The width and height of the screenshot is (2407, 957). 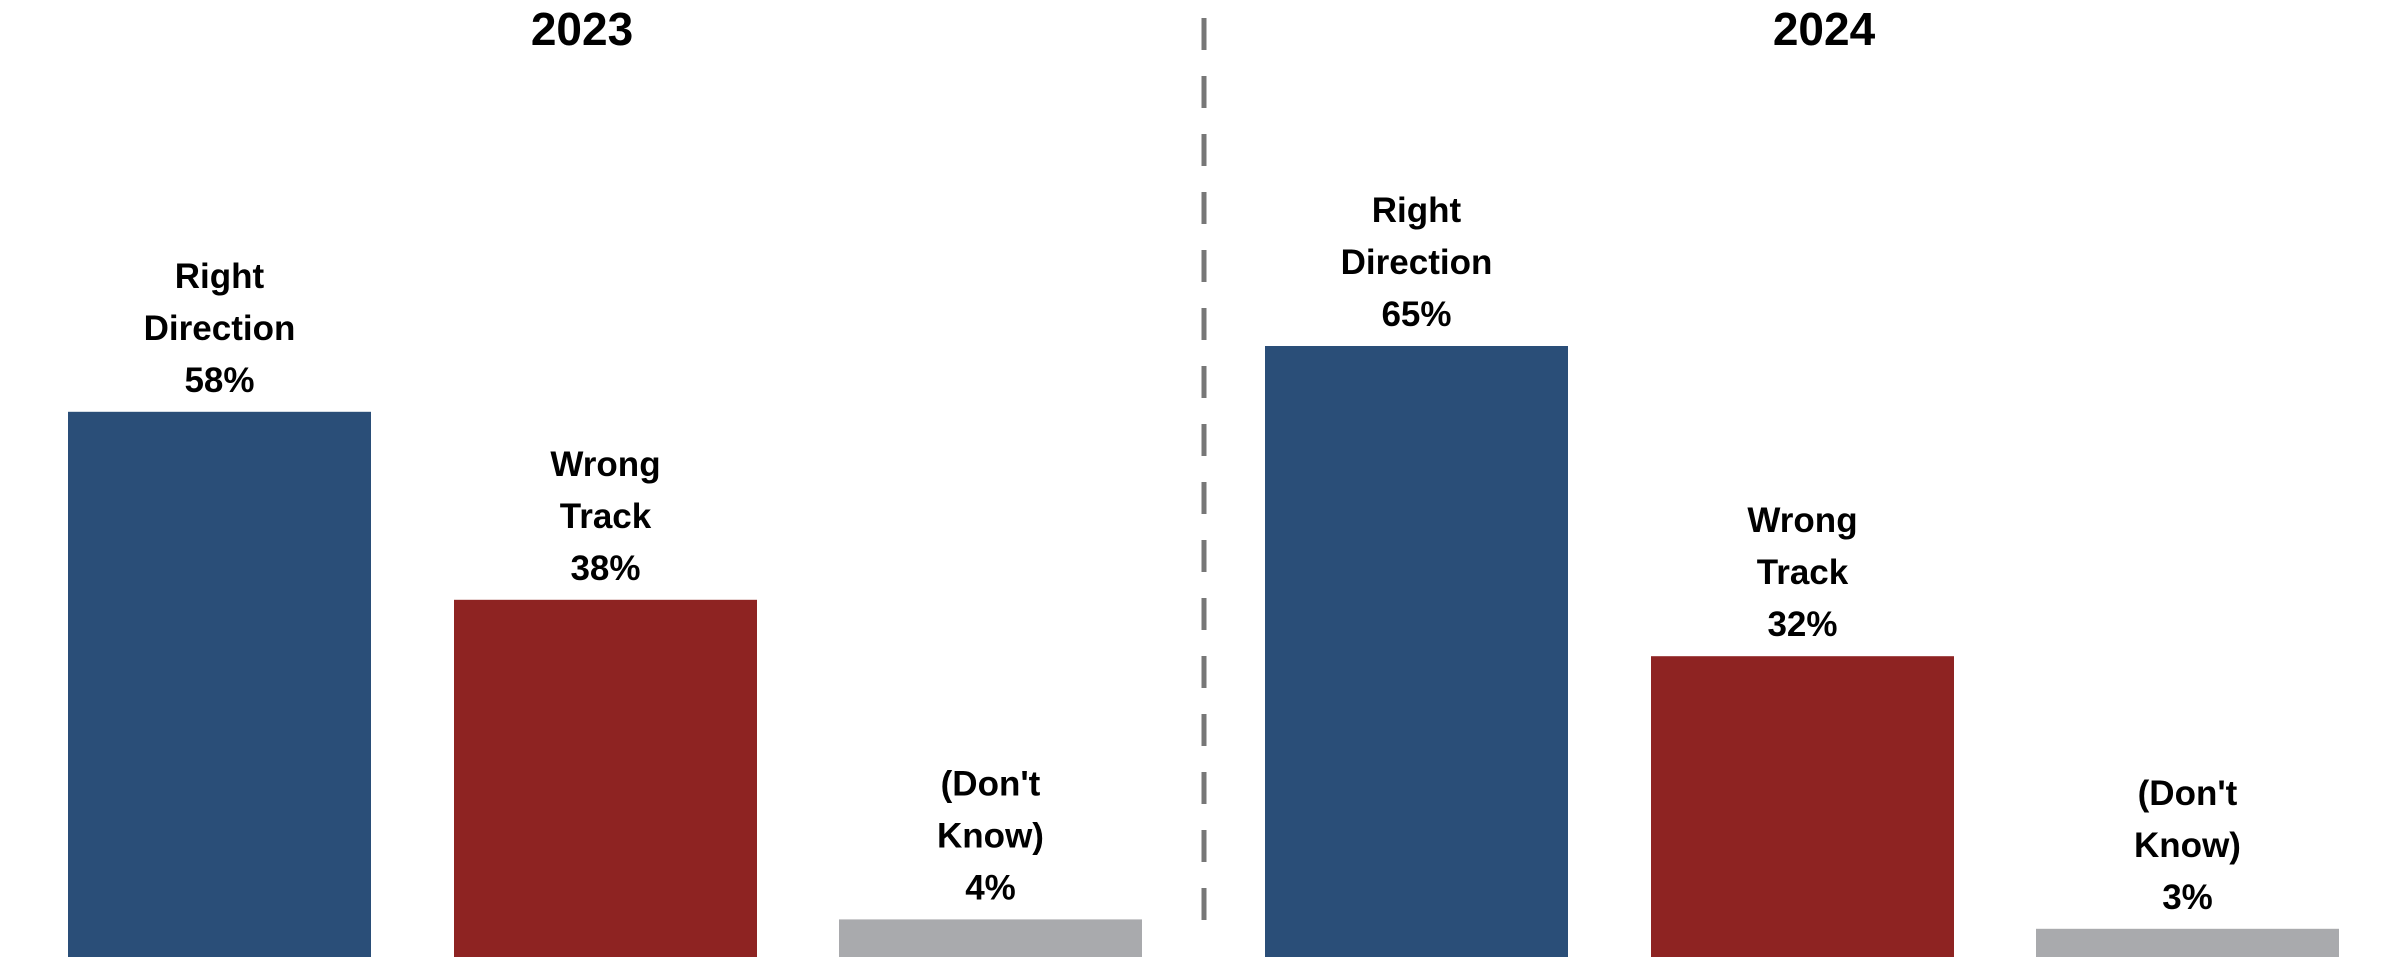 I want to click on bar-2024-wrong-track, so click(x=1802, y=806).